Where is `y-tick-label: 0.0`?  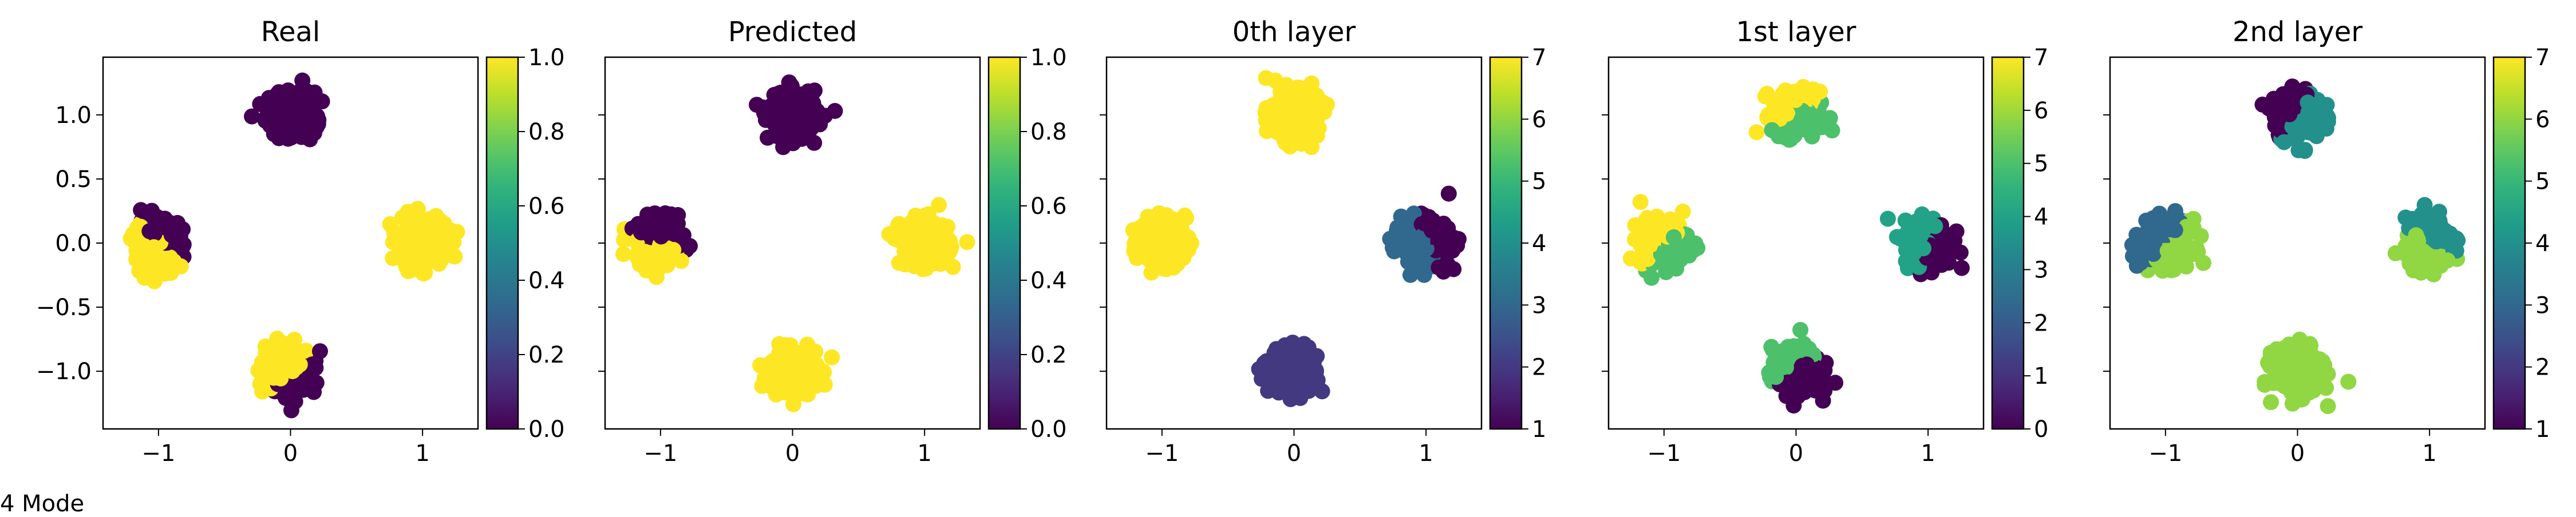
y-tick-label: 0.0 is located at coordinates (73, 243).